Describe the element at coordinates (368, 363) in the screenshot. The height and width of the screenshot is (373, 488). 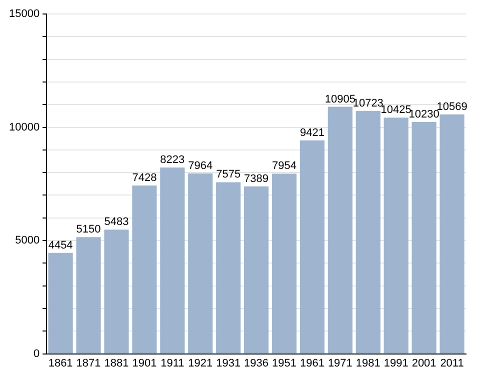
I see `x-tick-label: 1981` at that location.